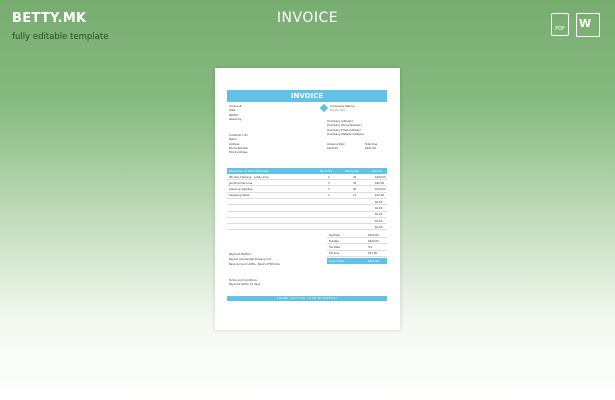 The width and height of the screenshot is (615, 400). Describe the element at coordinates (380, 190) in the screenshot. I see `table-cell: $120.00` at that location.